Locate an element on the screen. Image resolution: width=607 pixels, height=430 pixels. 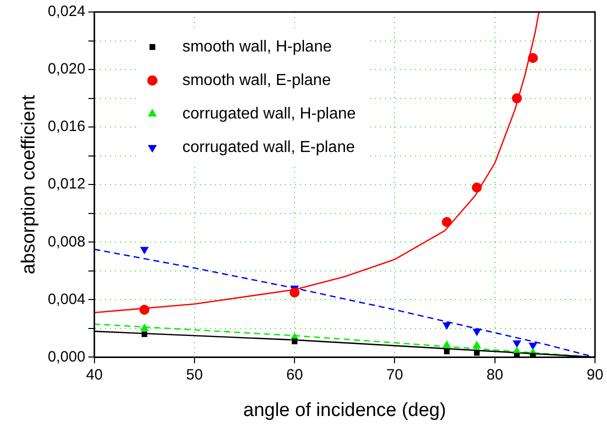
y-tick-label: 0,012 is located at coordinates (67, 184).